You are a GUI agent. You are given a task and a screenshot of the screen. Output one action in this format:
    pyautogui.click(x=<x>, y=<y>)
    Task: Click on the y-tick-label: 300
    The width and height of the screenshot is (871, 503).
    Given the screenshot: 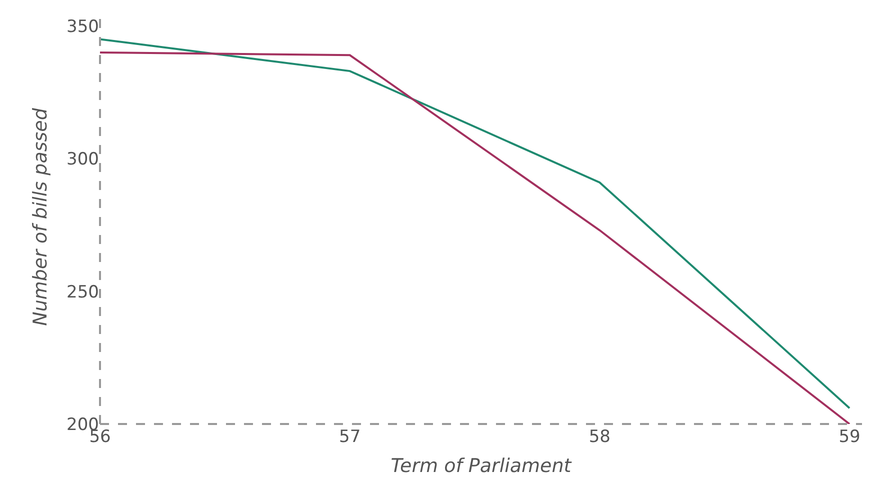 What is the action you would take?
    pyautogui.click(x=82, y=160)
    